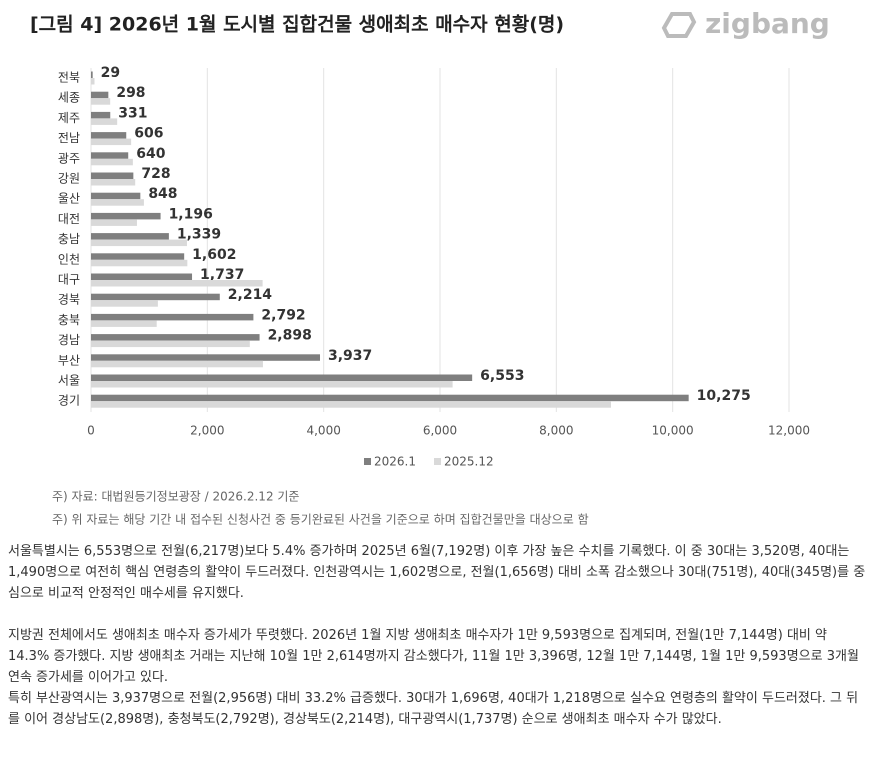  I want to click on legend-label: 2026.1, so click(395, 462).